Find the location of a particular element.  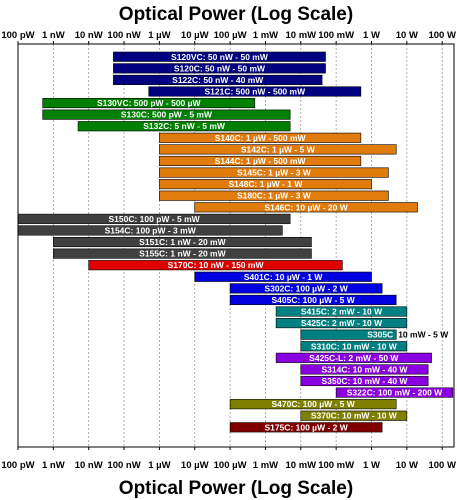

bar-label: S425C-L: 2 mW - 50 W is located at coordinates (354, 358).